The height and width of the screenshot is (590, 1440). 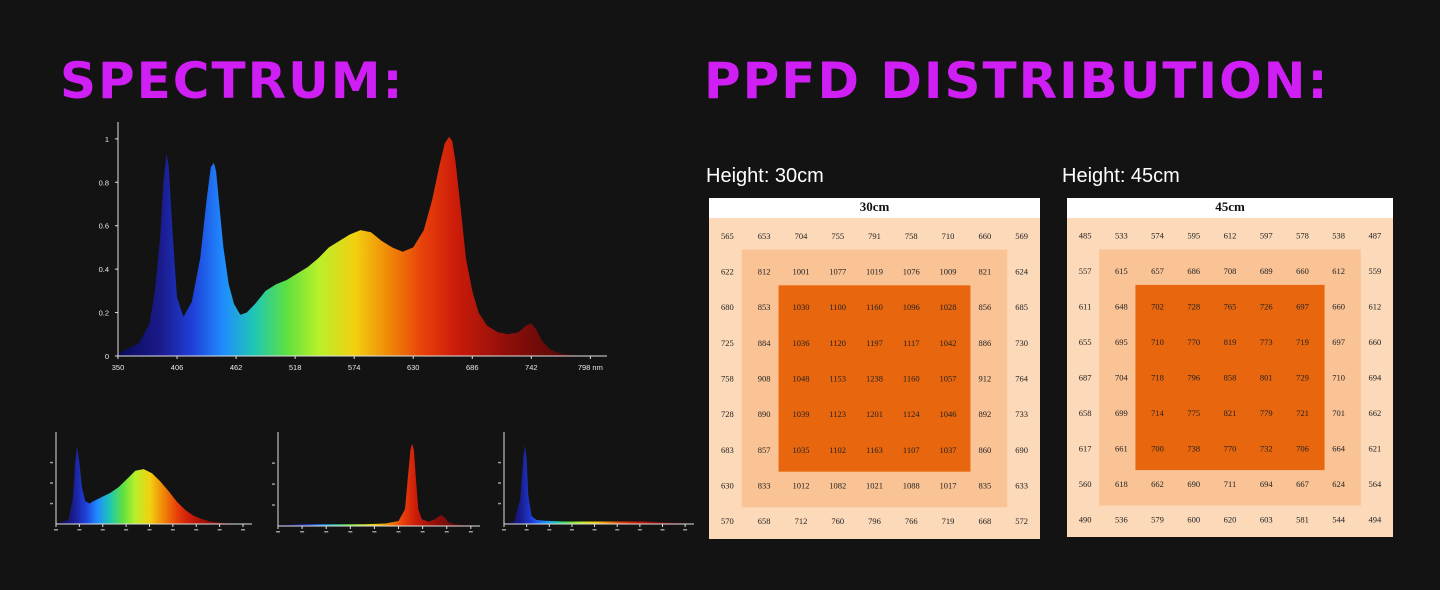 What do you see at coordinates (837, 379) in the screenshot?
I see `ppfd-cell-value: 1153` at bounding box center [837, 379].